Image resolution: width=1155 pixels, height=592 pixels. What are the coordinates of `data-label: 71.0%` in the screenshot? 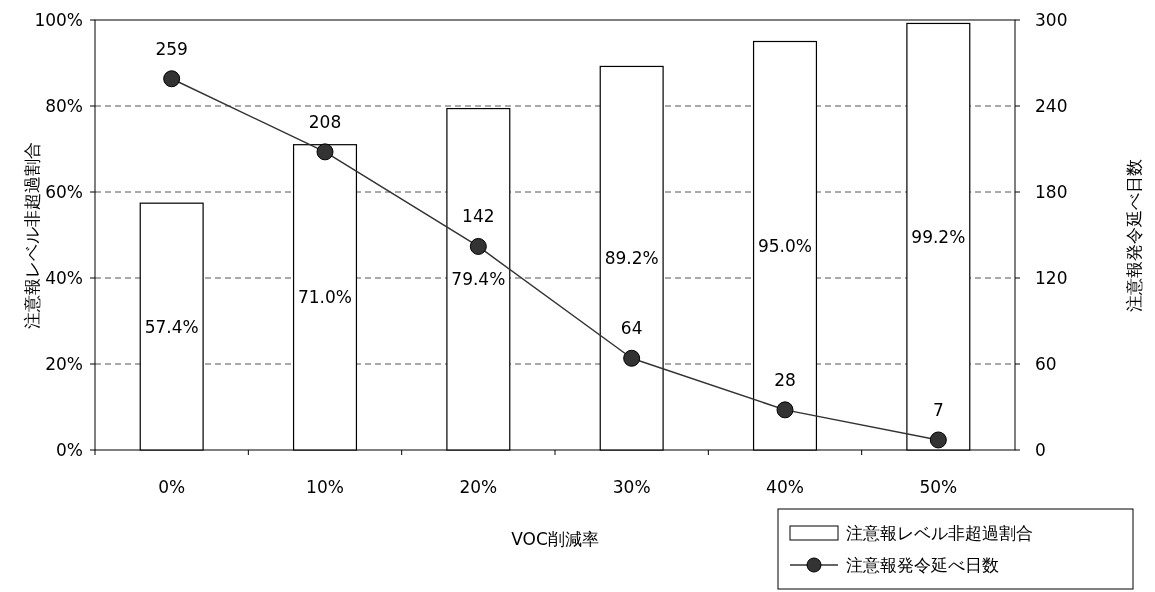 It's located at (325, 297).